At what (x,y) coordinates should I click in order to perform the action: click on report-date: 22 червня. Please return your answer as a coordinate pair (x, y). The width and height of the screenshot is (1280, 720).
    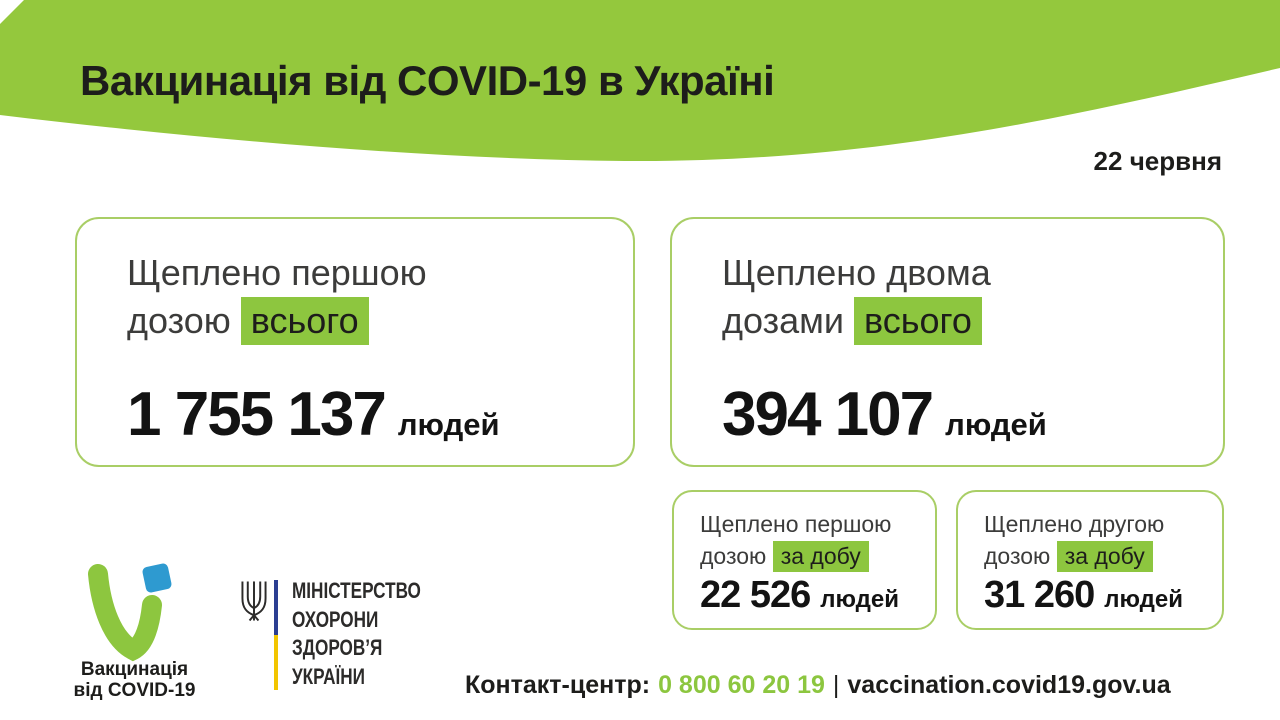
    Looking at the image, I should click on (1157, 161).